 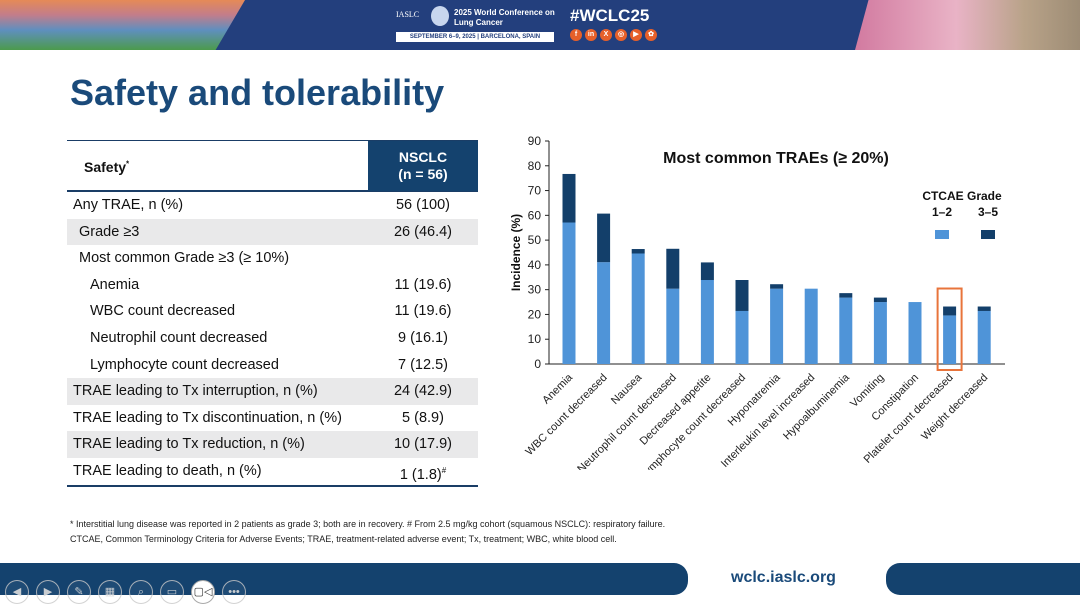 I want to click on row-value: 56 (100), so click(x=423, y=205).